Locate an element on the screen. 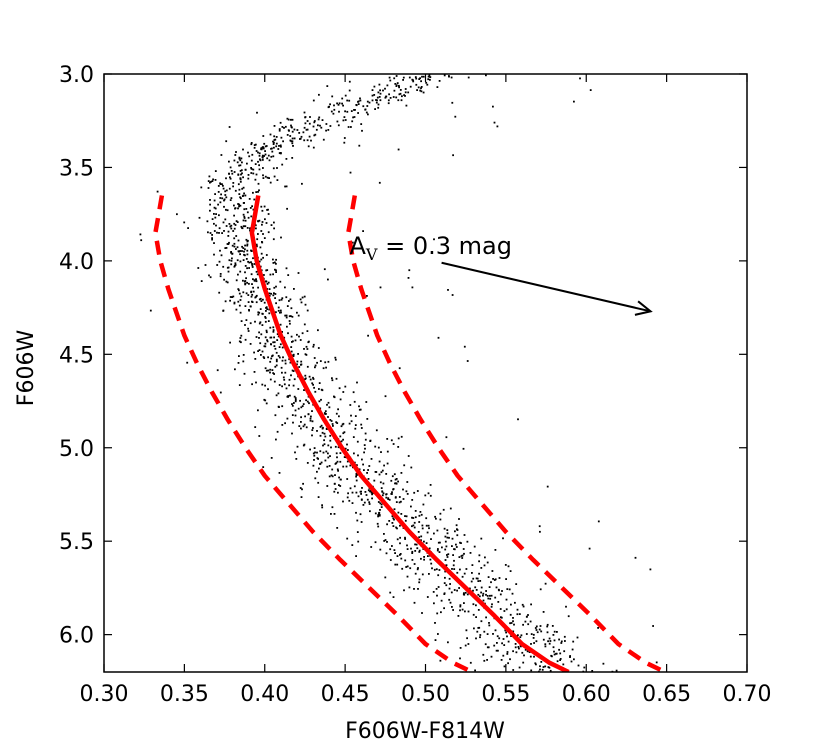 The height and width of the screenshot is (747, 830). x-tick-label: 0.35 is located at coordinates (184, 694).